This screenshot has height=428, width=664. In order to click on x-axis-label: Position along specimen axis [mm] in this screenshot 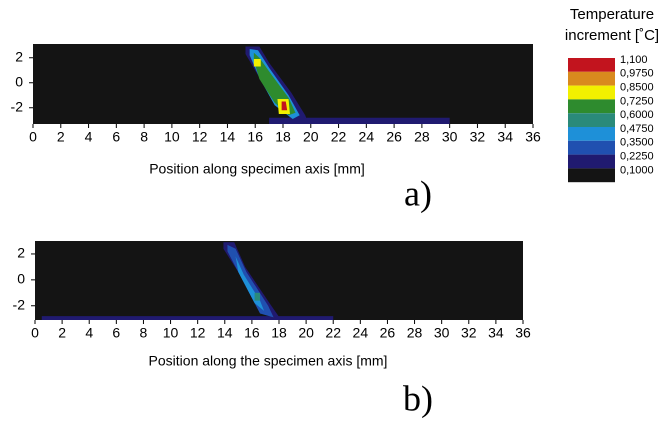, I will do `click(257, 169)`.